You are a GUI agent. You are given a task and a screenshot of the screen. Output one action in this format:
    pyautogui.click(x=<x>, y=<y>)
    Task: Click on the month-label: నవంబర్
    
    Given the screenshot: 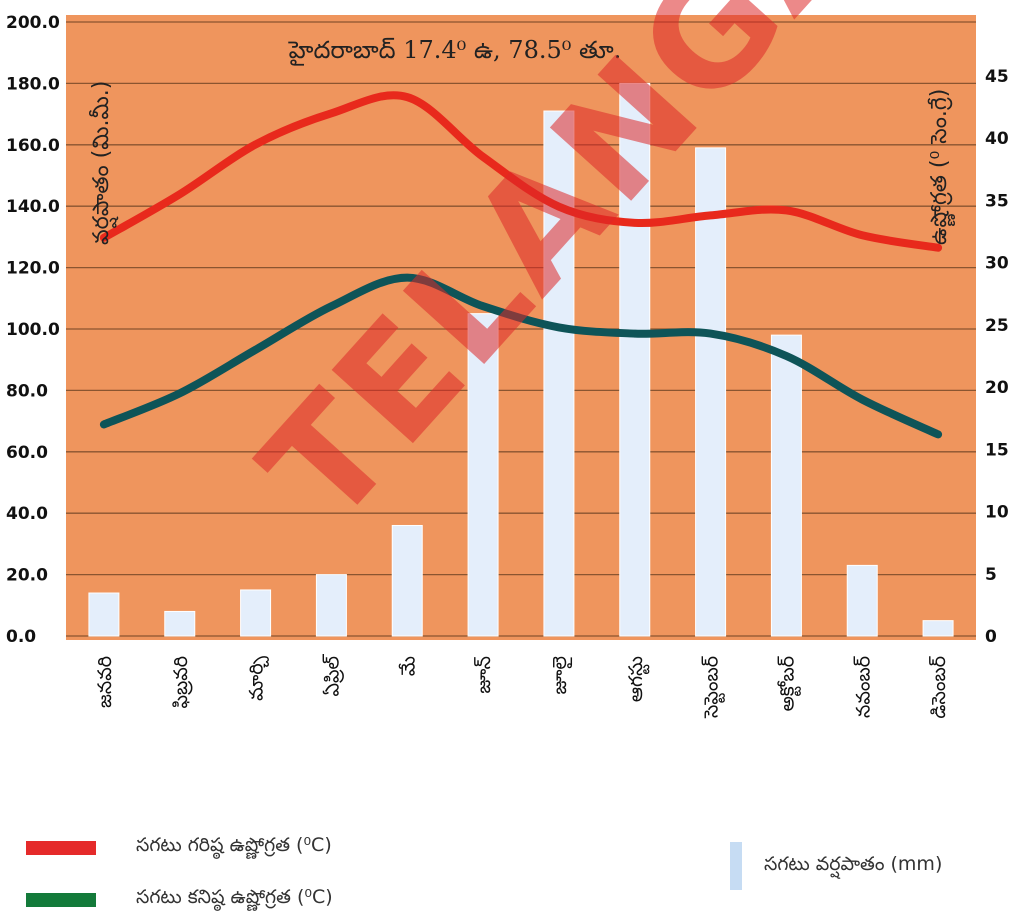 What is the action you would take?
    pyautogui.click(x=863, y=686)
    